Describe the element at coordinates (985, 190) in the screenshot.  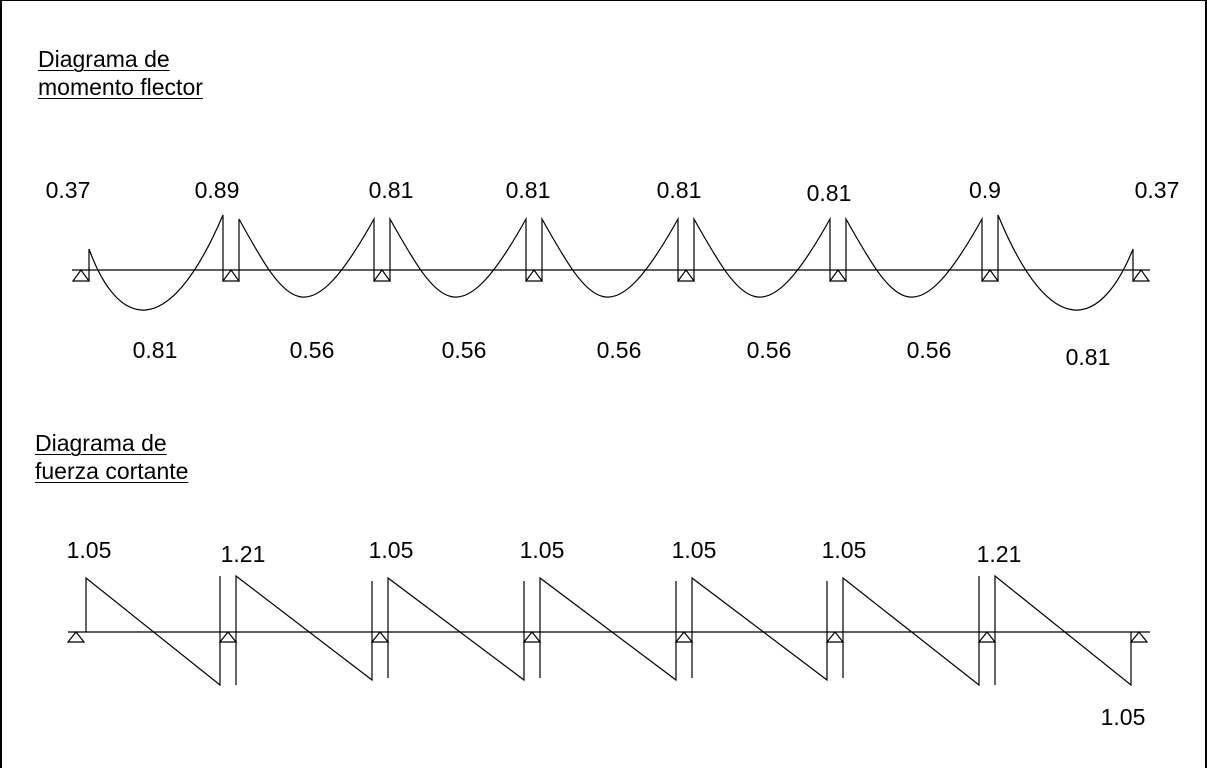
I see `moment-support-label-7: 0.9` at that location.